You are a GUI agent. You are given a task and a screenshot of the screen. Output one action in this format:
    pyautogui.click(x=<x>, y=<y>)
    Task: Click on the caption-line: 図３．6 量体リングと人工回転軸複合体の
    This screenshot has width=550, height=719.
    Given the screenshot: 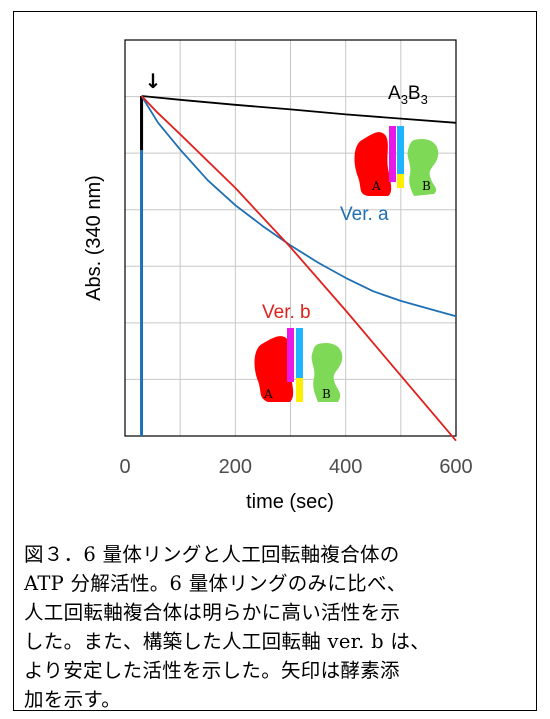 What is the action you would take?
    pyautogui.click(x=212, y=554)
    